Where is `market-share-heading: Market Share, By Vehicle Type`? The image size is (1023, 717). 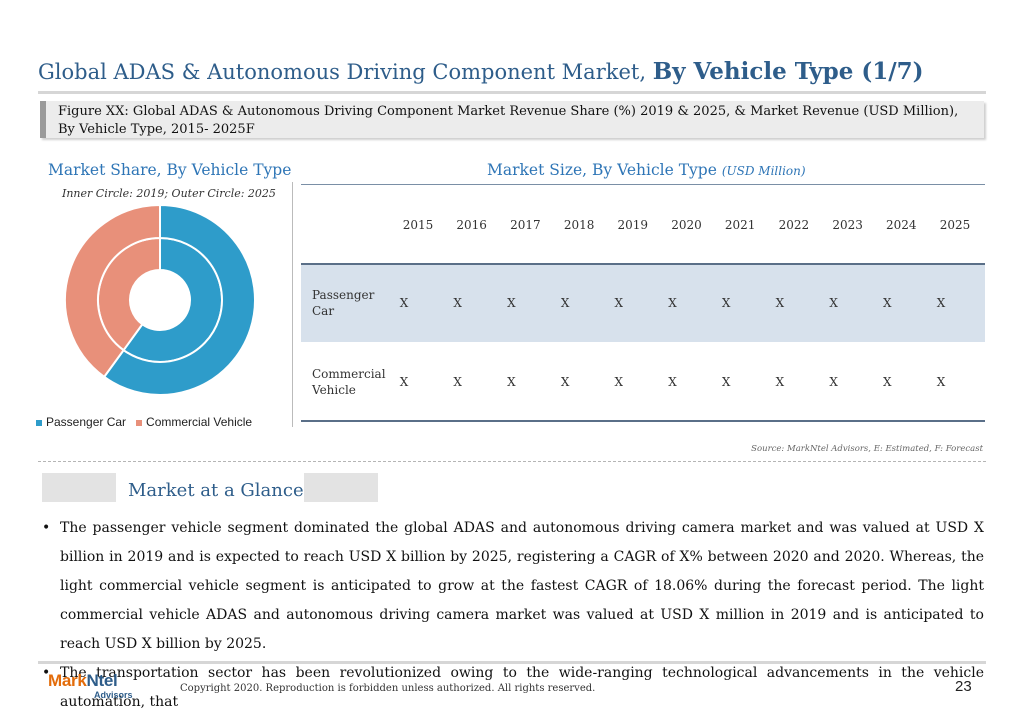 market-share-heading: Market Share, By Vehicle Type is located at coordinates (170, 170).